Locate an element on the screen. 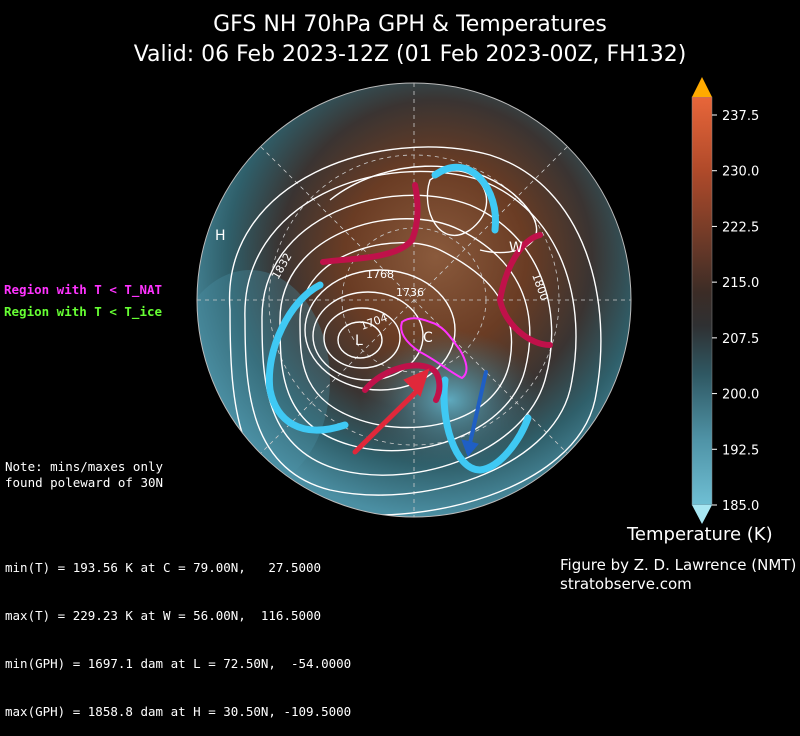 This screenshot has width=800, height=736. colorbar-tick-label: 237.5 is located at coordinates (740, 116).